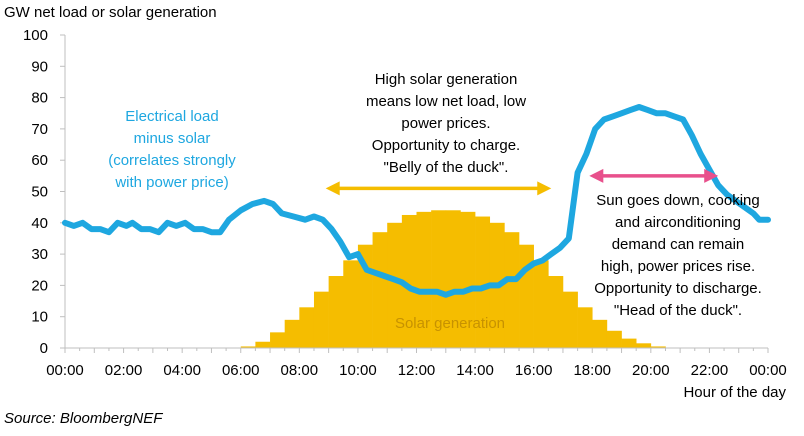 The image size is (804, 436). I want to click on x-tick-label: 14:00, so click(475, 370).